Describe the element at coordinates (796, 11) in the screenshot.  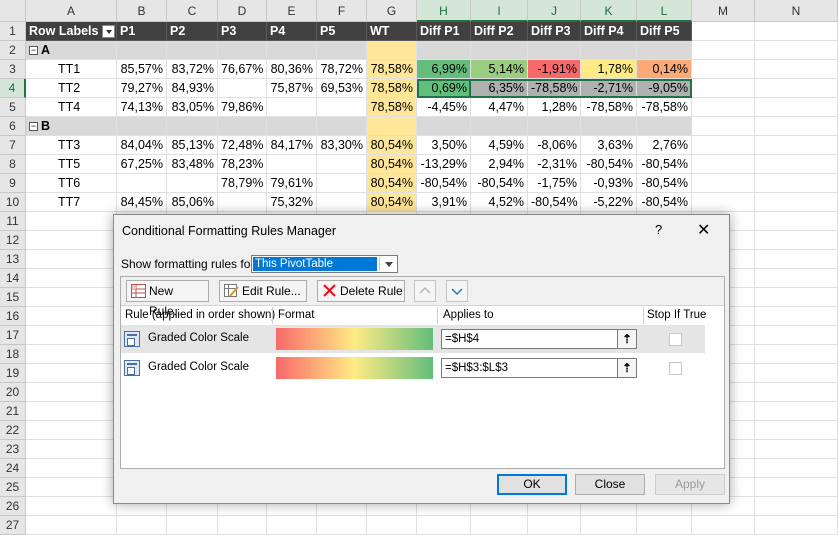
I see `column-header-n: N` at that location.